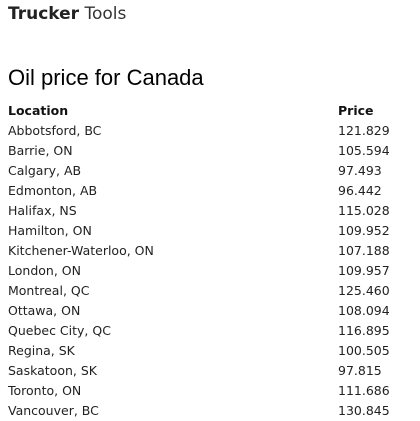 This screenshot has height=421, width=420. Describe the element at coordinates (364, 290) in the screenshot. I see `price-cell: 125.460` at that location.